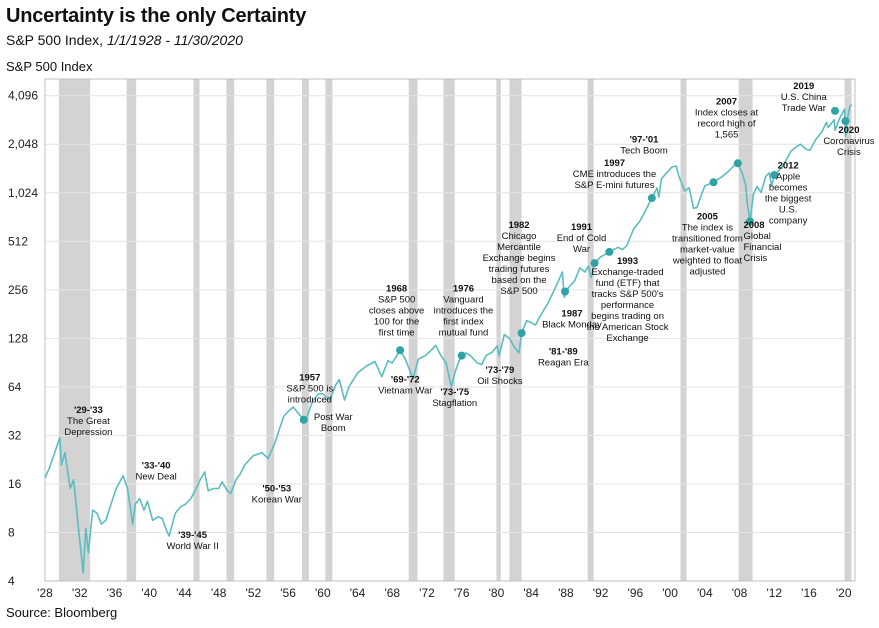 This screenshot has height=628, width=879. What do you see at coordinates (571, 313) in the screenshot?
I see `annotation-heading: 1987` at bounding box center [571, 313].